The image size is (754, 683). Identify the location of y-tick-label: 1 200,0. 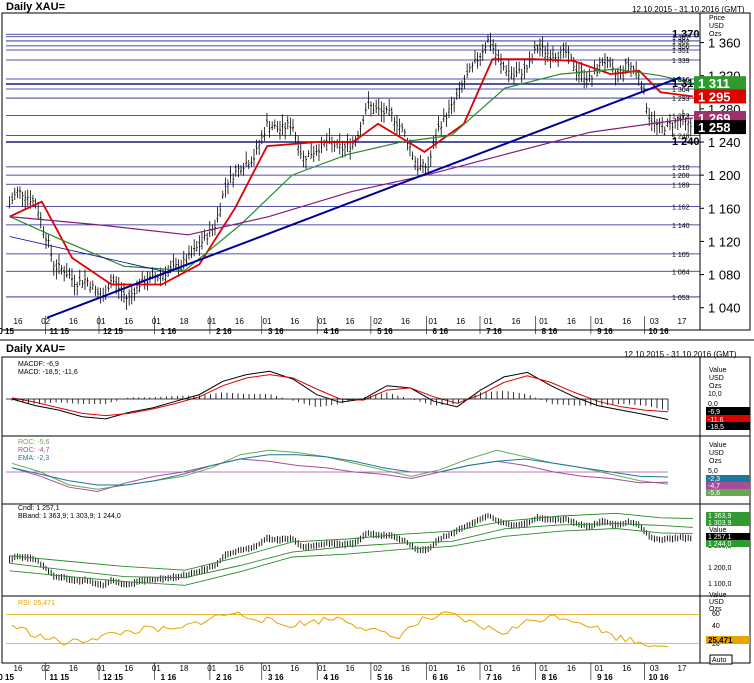
(719, 568).